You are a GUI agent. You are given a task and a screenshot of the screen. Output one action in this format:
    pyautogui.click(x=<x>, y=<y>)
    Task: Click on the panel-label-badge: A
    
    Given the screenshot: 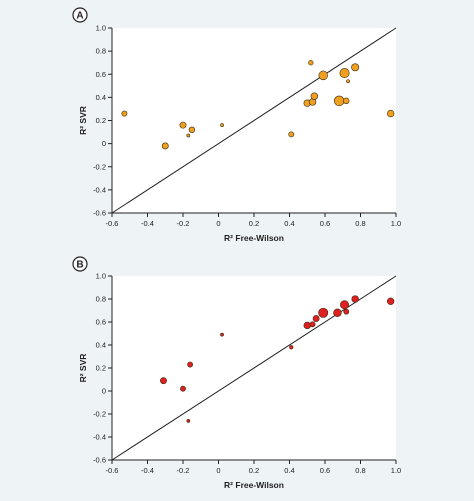 What is the action you would take?
    pyautogui.click(x=80, y=15)
    